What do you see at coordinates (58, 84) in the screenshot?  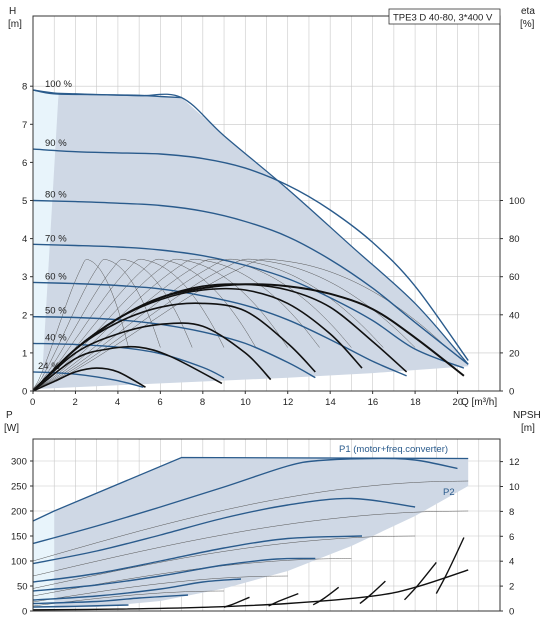 I see `head-curve-label: 100 %` at bounding box center [58, 84].